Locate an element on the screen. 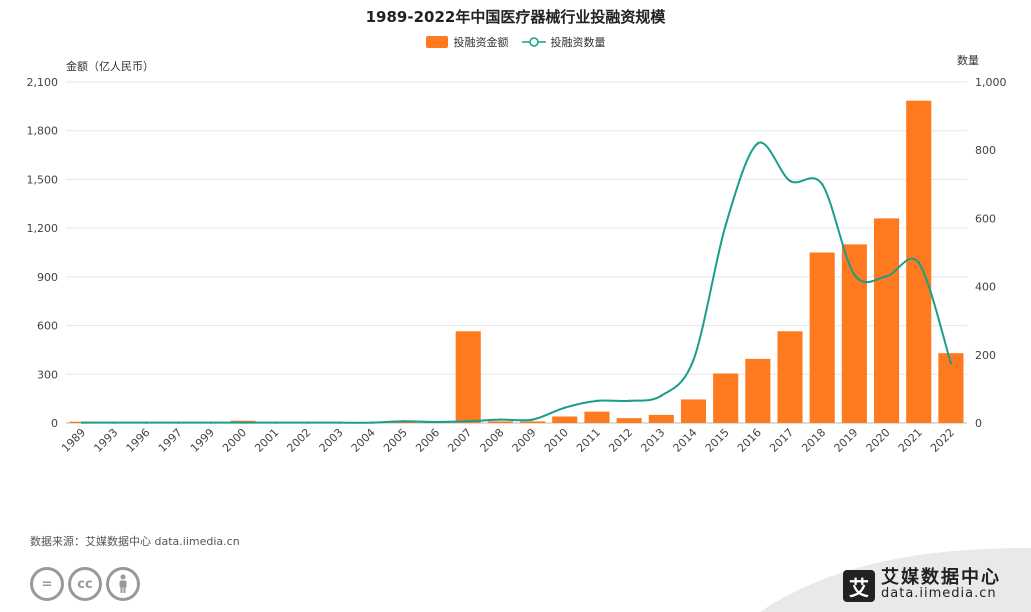 The width and height of the screenshot is (1031, 612). y-left-tick-label: 1,800 is located at coordinates (43, 131).